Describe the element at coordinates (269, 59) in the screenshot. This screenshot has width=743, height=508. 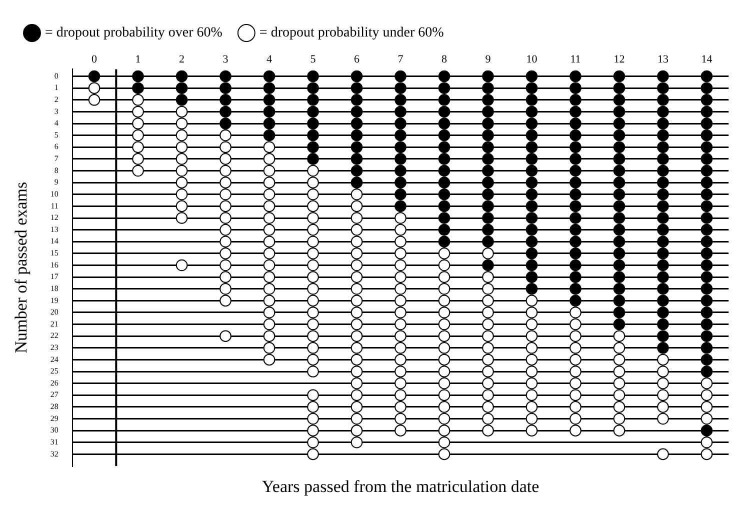
I see `x-tick-label: 4` at that location.